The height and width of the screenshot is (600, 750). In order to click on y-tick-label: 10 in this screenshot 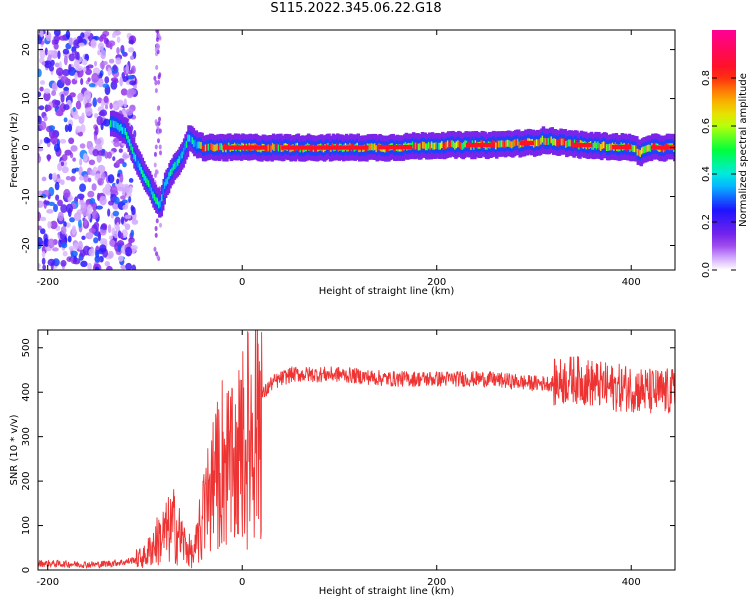, I will do `click(26, 98)`.